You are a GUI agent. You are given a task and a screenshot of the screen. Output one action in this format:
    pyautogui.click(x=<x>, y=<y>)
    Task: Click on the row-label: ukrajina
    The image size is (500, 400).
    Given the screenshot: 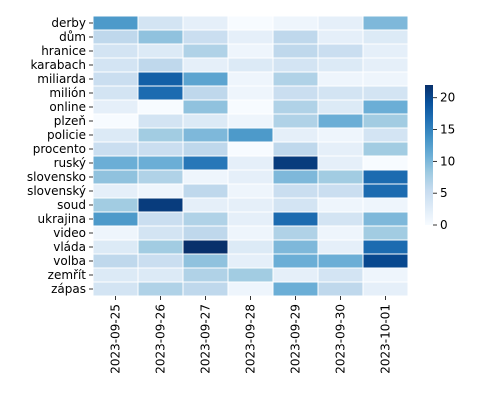 What is the action you would take?
    pyautogui.click(x=62, y=219)
    